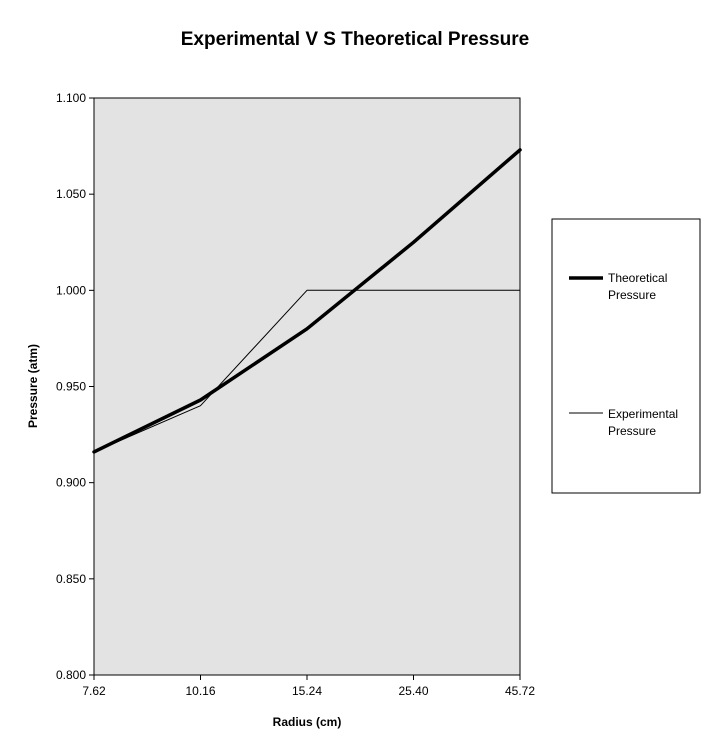 The height and width of the screenshot is (755, 712). What do you see at coordinates (632, 431) in the screenshot?
I see `legend-label-experimental-line2: Pressure` at bounding box center [632, 431].